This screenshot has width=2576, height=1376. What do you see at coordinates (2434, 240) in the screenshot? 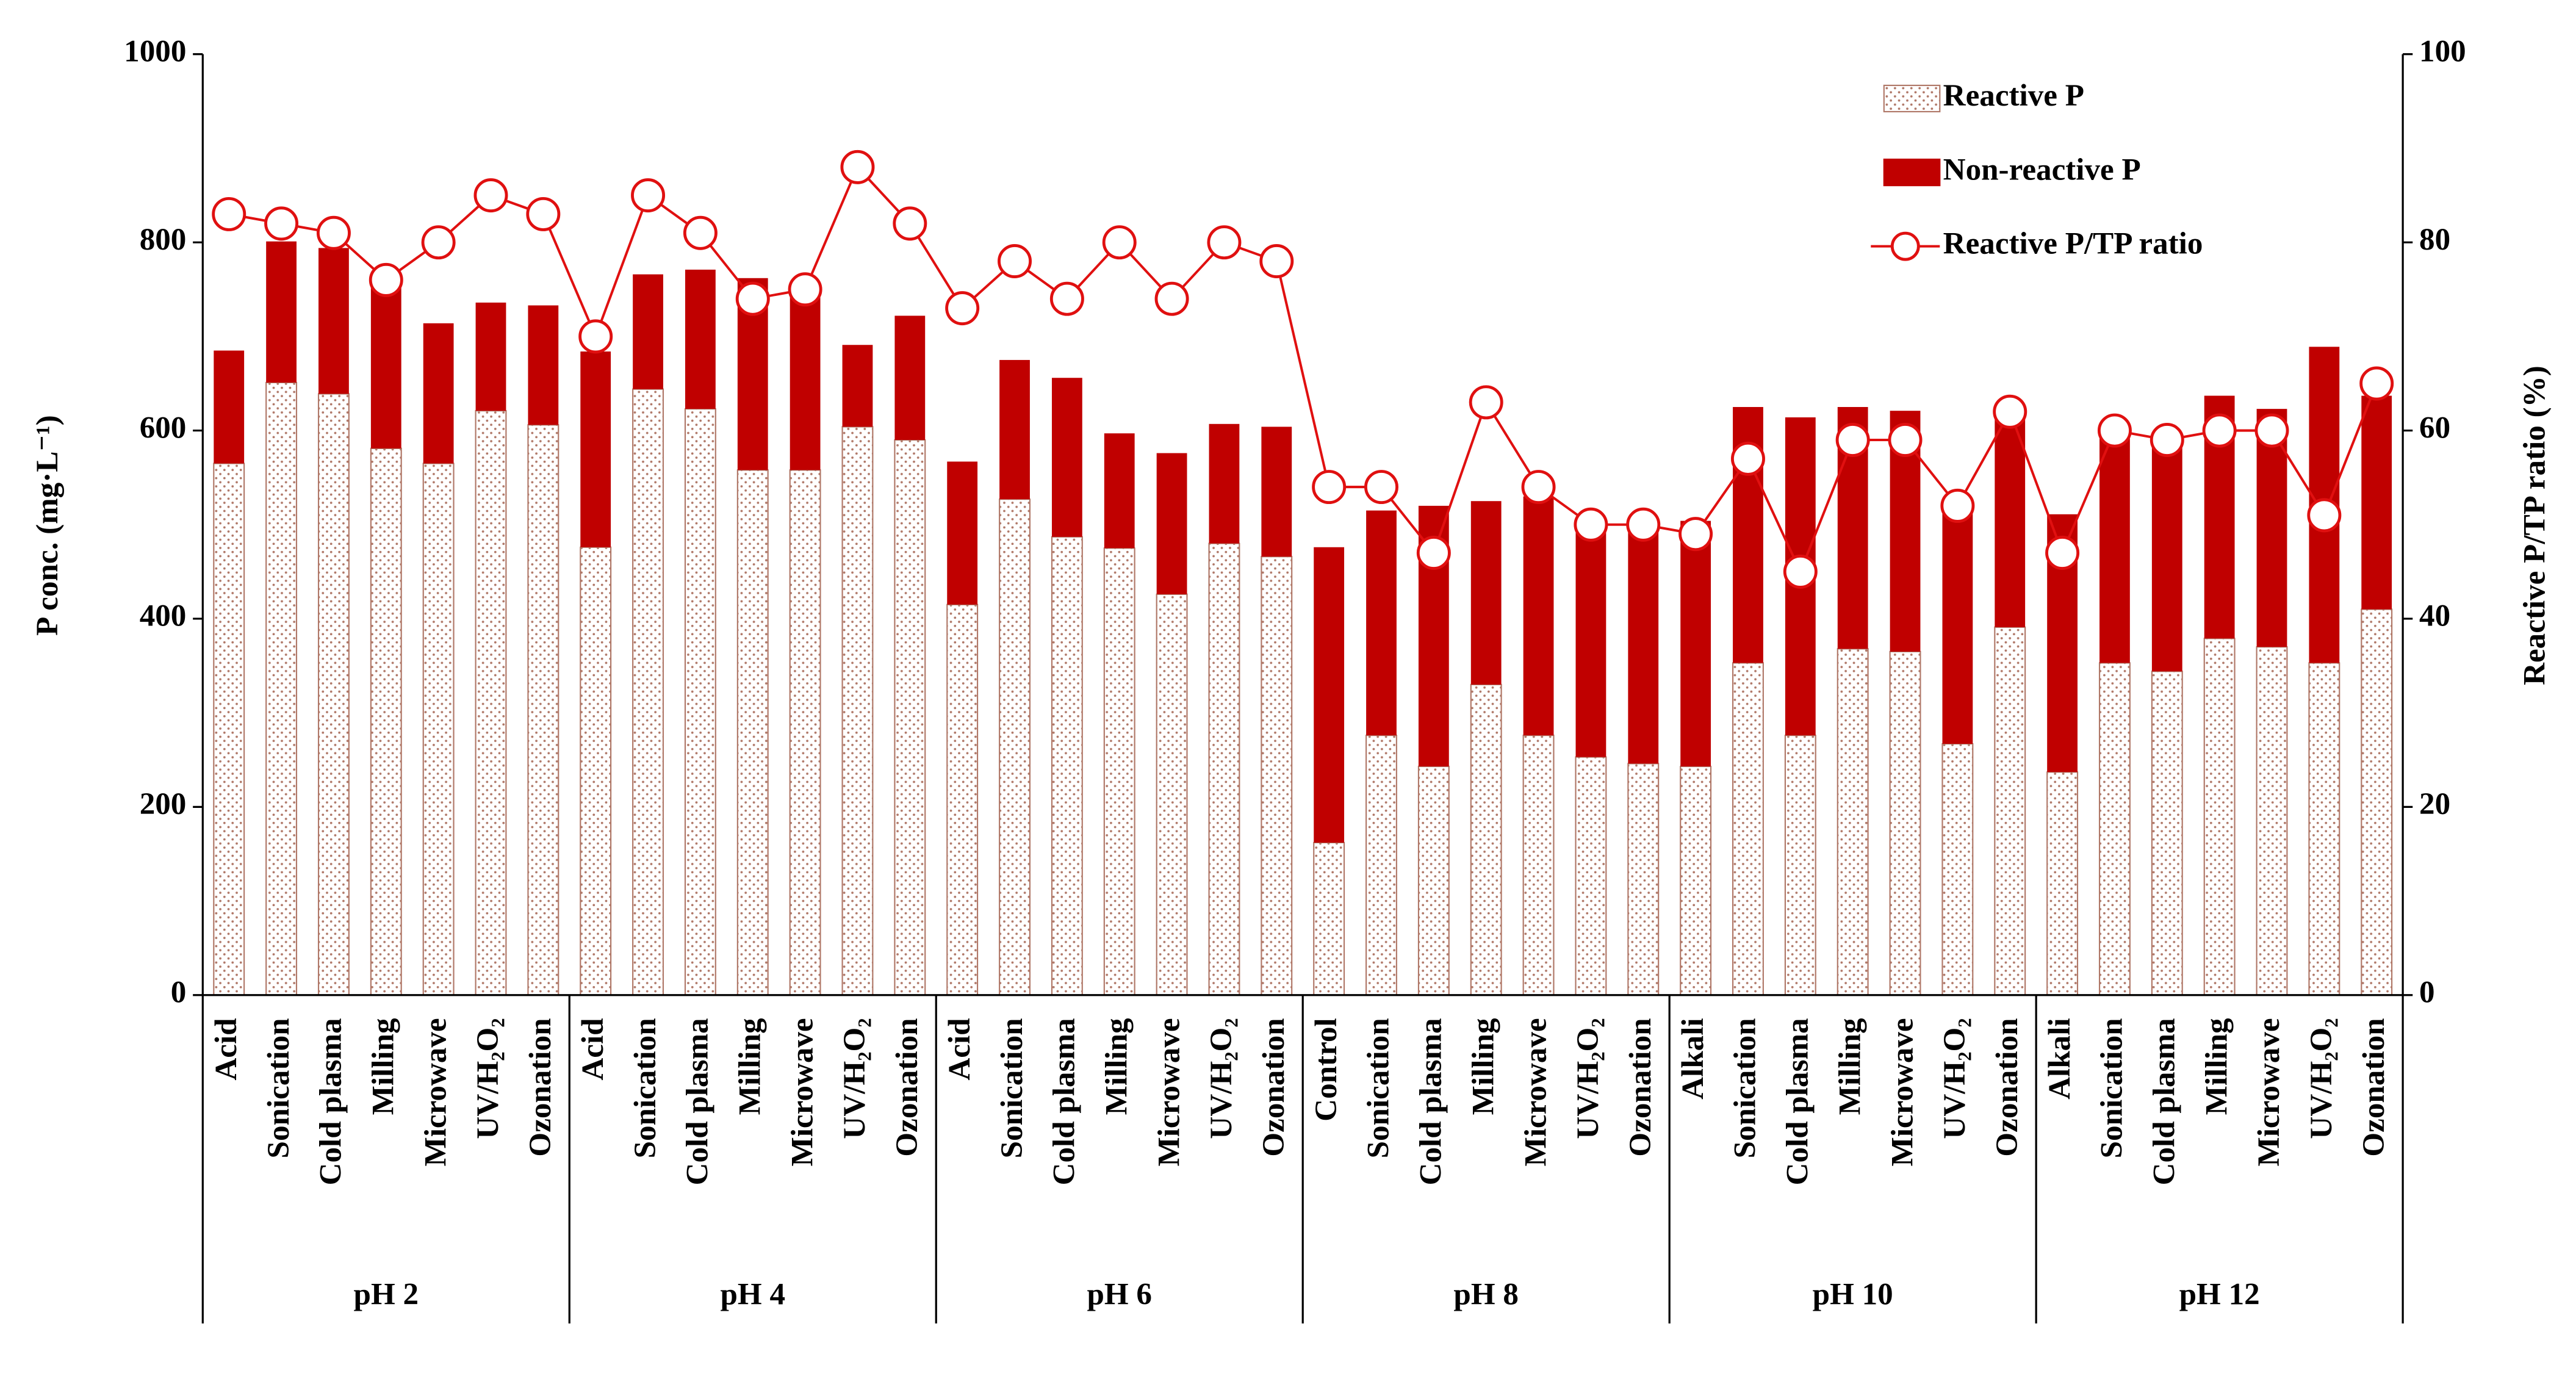
I see `y2-tick-label: 80` at bounding box center [2434, 240].